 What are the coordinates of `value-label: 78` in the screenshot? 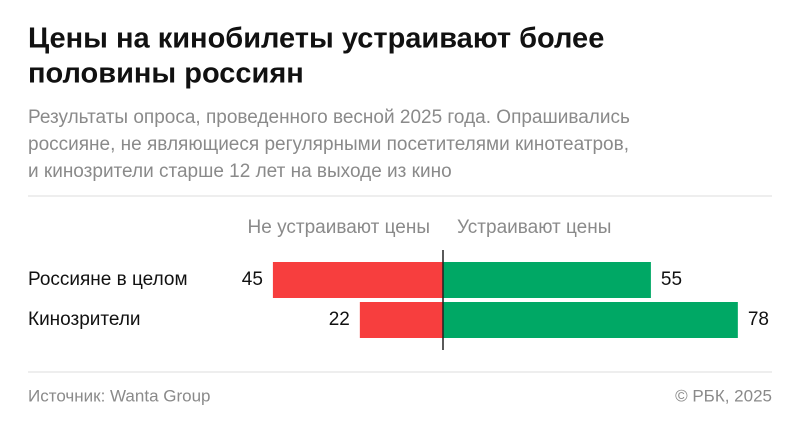 It's located at (758, 319).